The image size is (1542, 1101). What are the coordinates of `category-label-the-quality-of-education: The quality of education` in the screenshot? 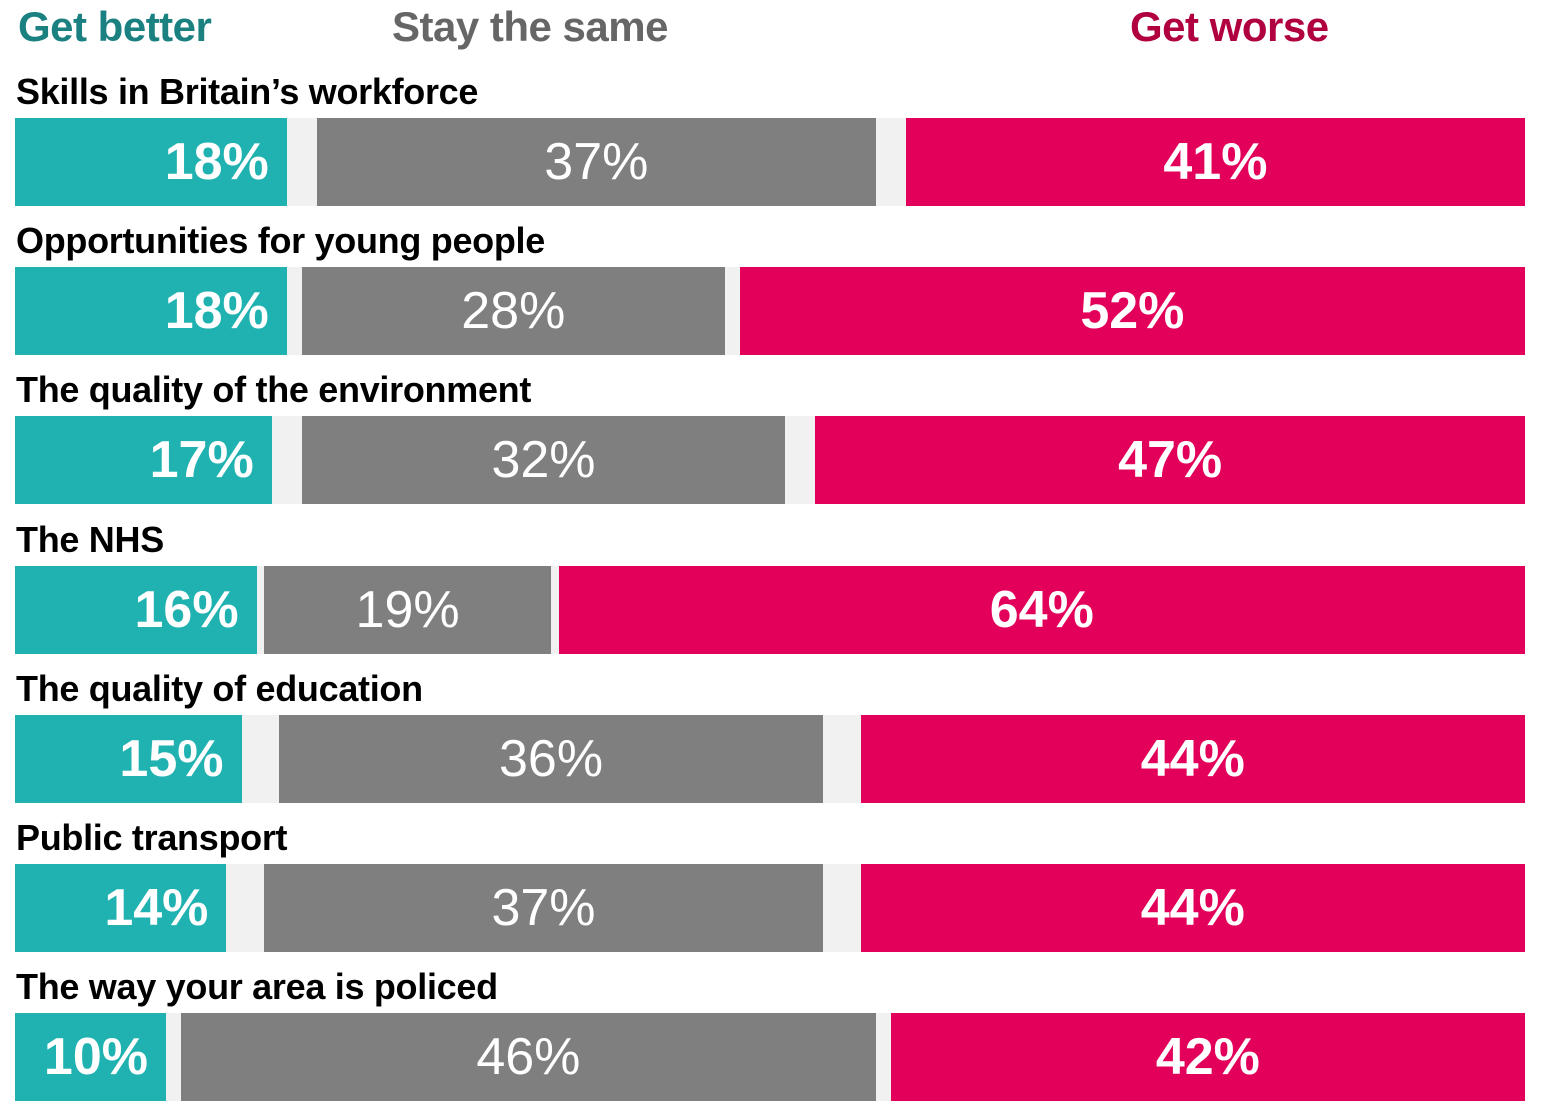 It's located at (219, 688).